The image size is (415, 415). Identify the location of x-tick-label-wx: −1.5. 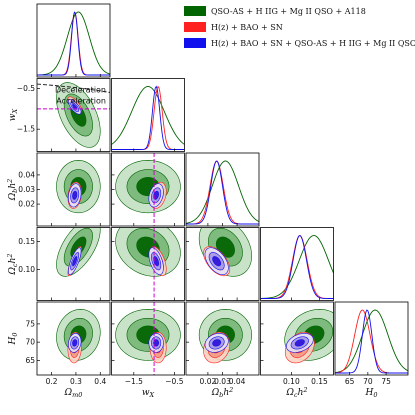
(134, 381).